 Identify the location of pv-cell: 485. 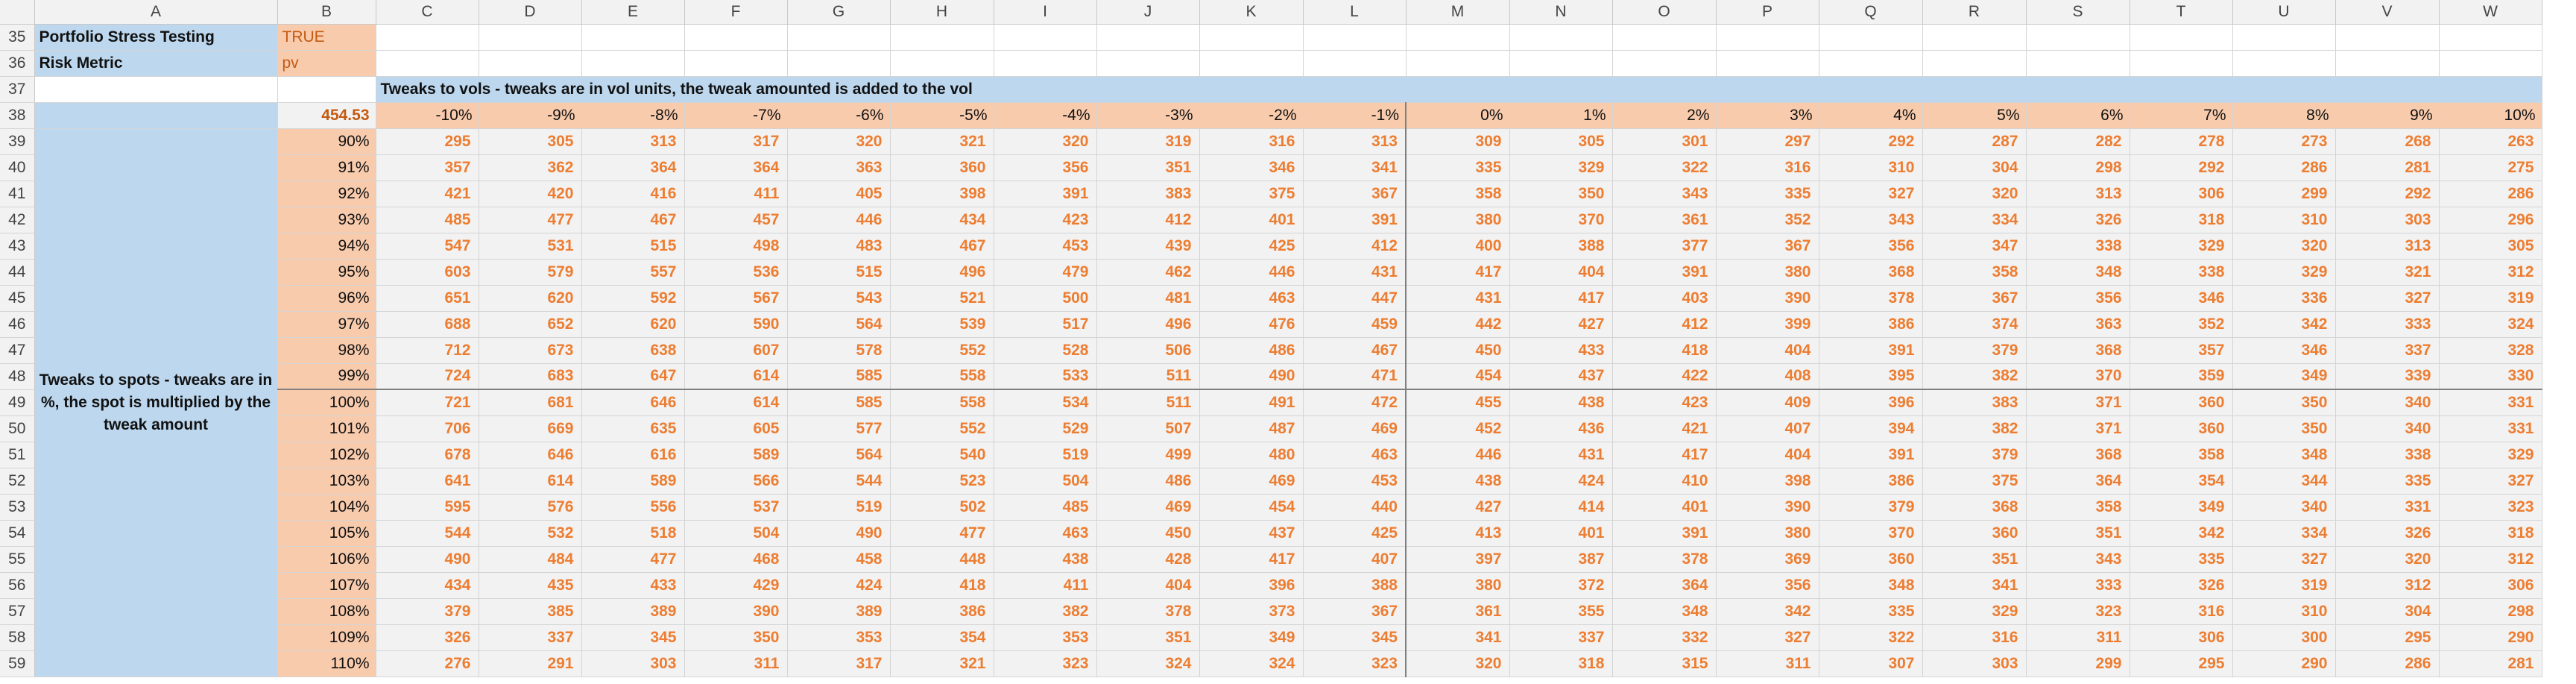
(428, 220).